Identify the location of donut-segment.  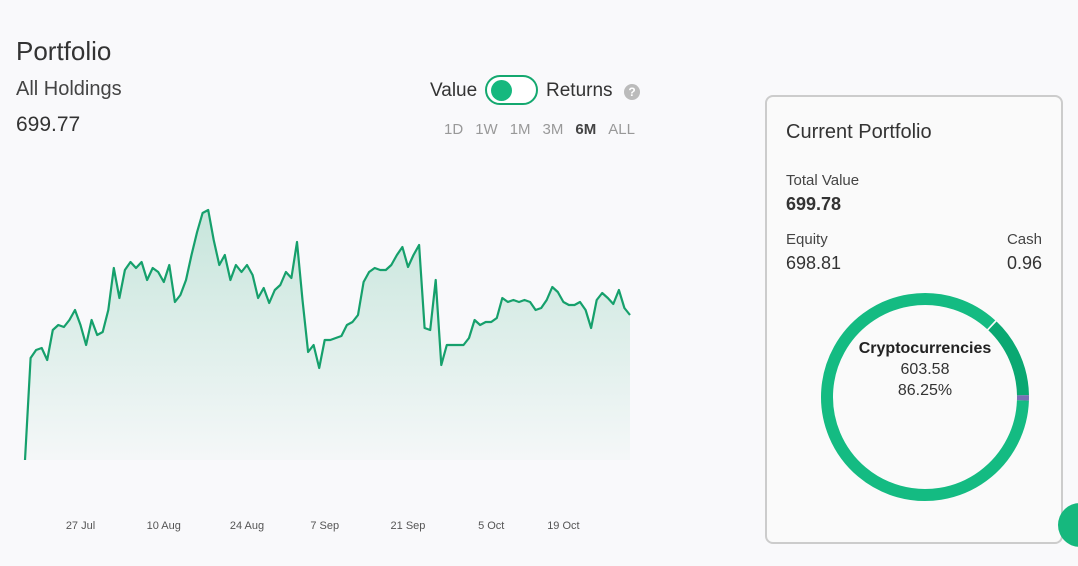
(925, 397).